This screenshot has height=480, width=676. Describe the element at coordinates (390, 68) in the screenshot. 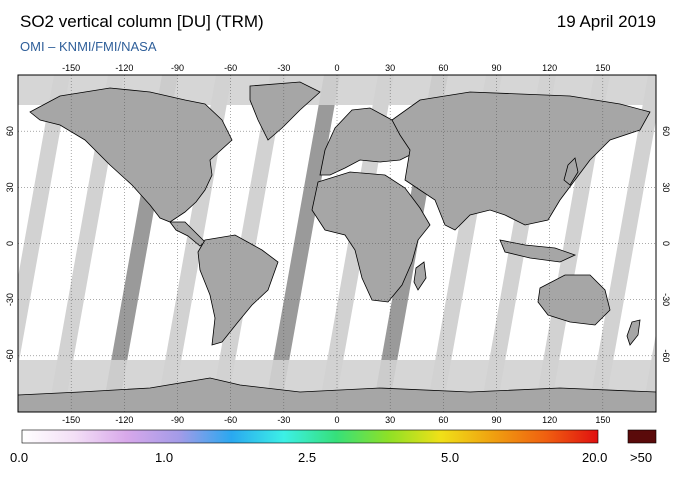

I see `lon-tick-label-top: 30` at that location.